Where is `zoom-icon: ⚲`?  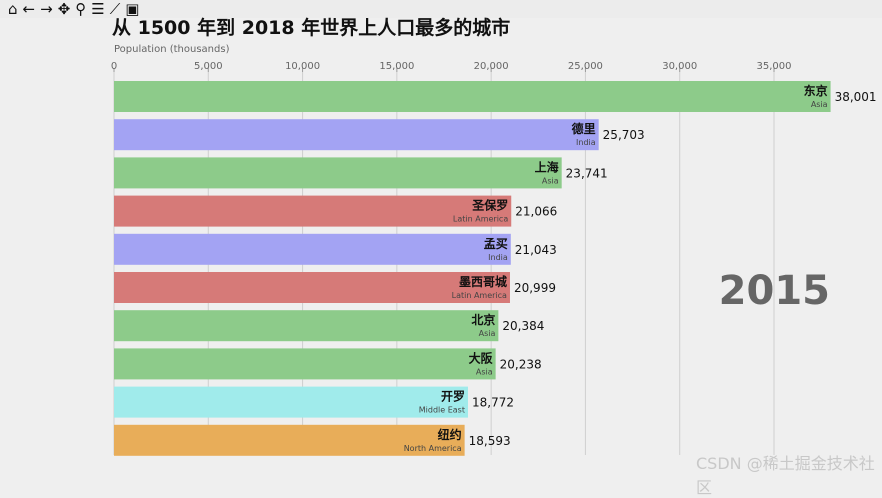
zoom-icon: ⚲ is located at coordinates (81, 9).